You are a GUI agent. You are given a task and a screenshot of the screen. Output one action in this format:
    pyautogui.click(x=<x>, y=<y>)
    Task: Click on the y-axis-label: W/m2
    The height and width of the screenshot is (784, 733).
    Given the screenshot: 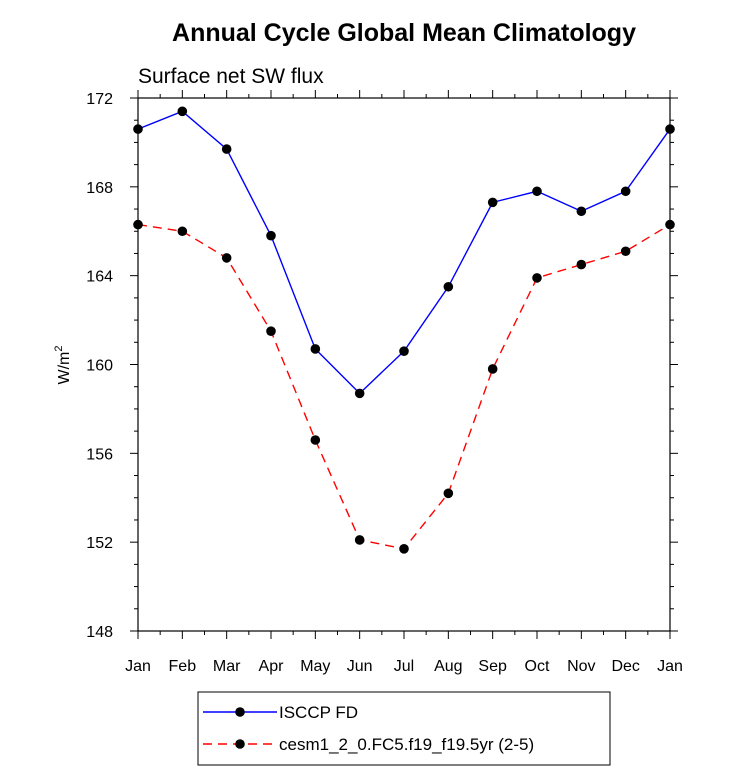 What is the action you would take?
    pyautogui.click(x=63, y=365)
    